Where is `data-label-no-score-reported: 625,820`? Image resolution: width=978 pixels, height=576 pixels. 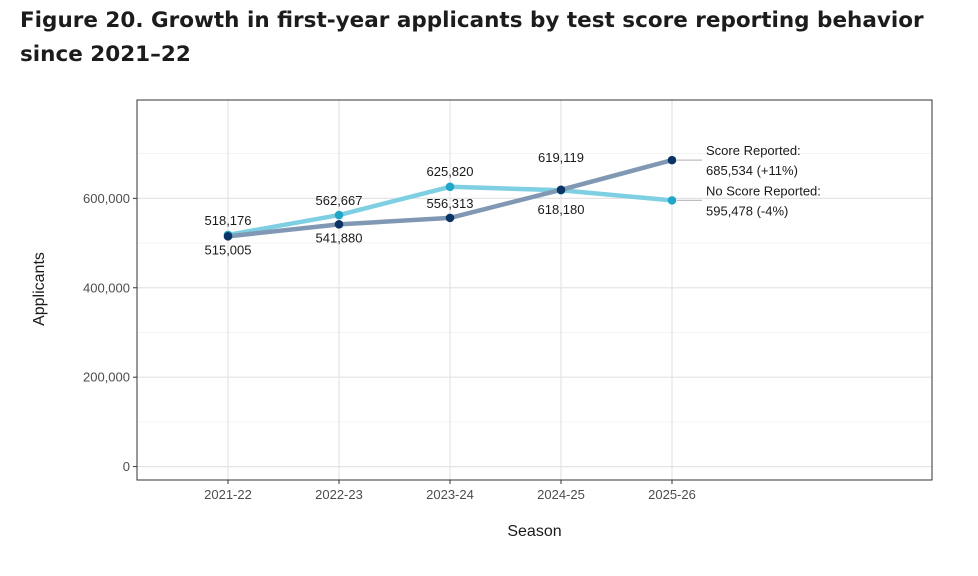 data-label-no-score-reported: 625,820 is located at coordinates (450, 171).